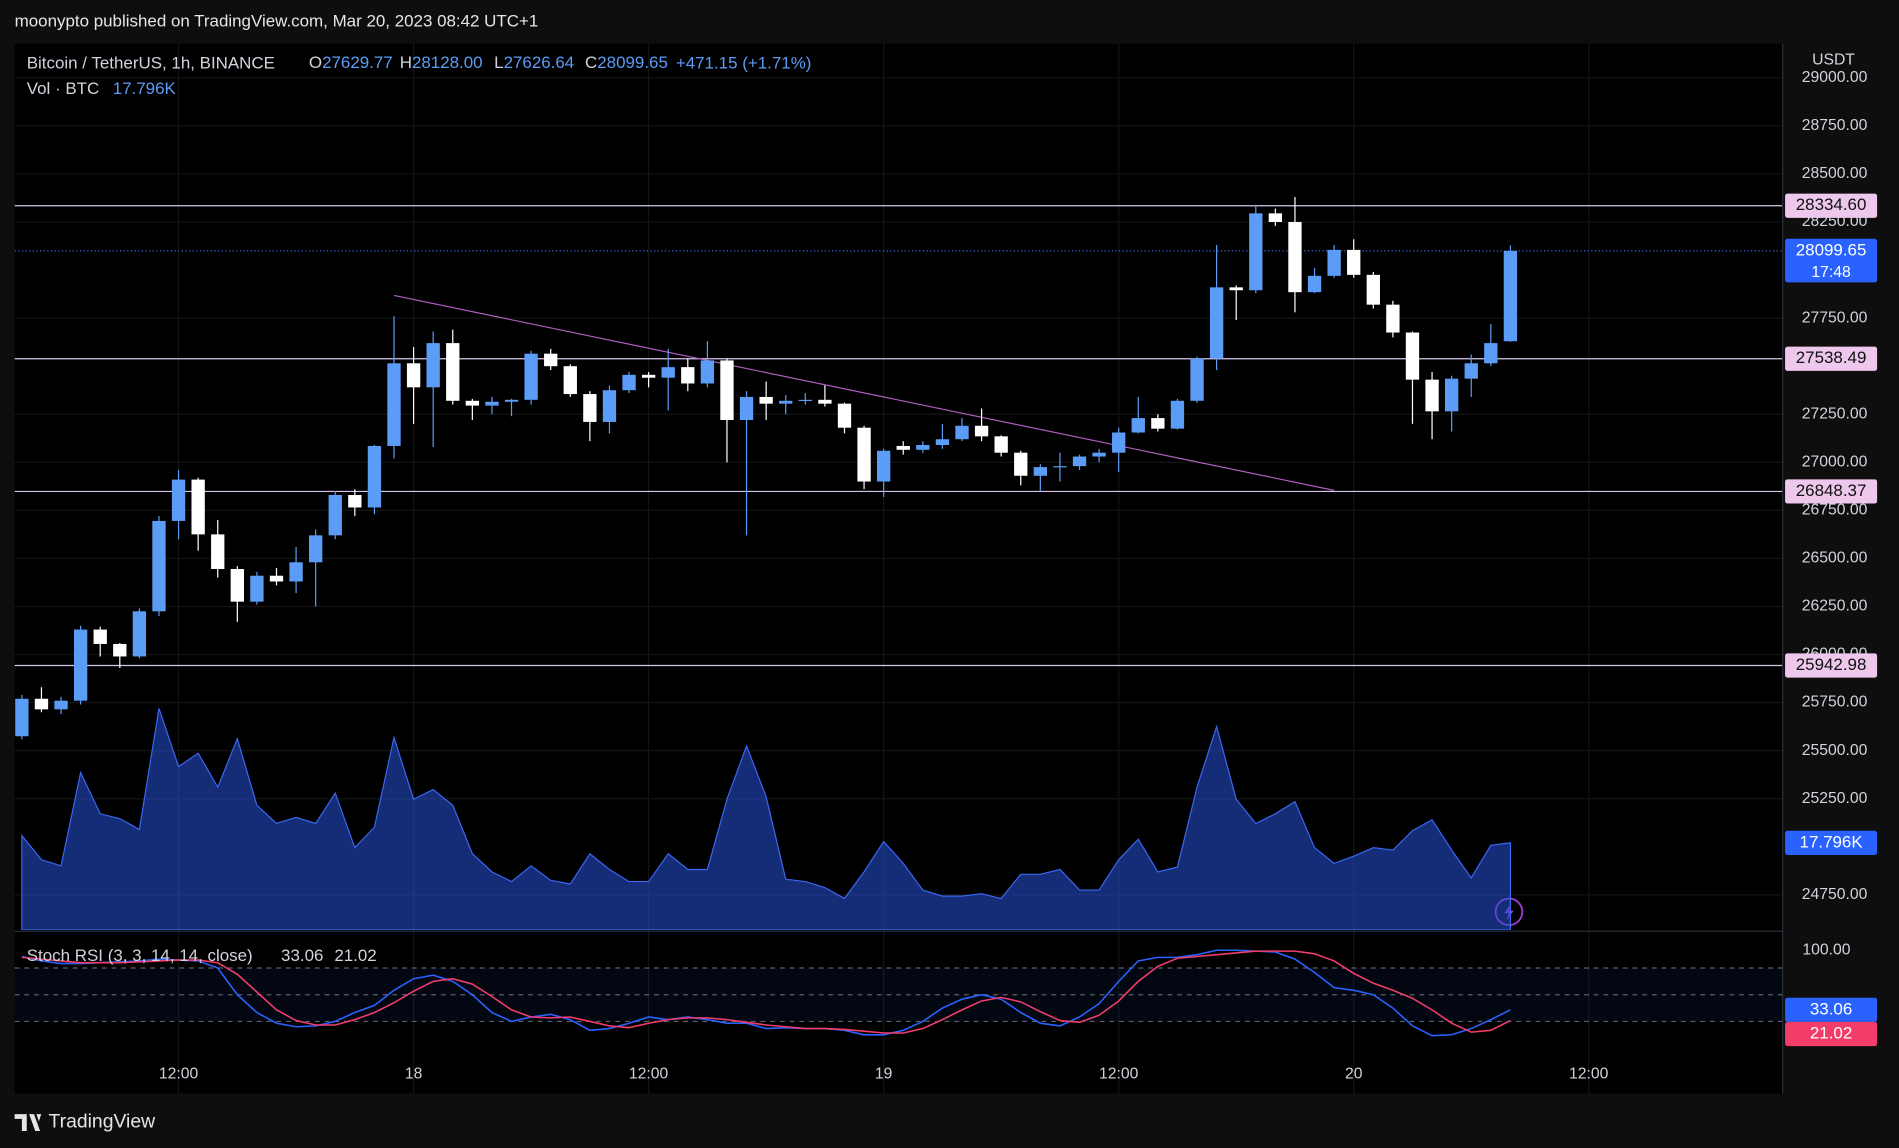 The image size is (1899, 1148). Describe the element at coordinates (1831, 272) in the screenshot. I see `countdown: 17:48` at that location.